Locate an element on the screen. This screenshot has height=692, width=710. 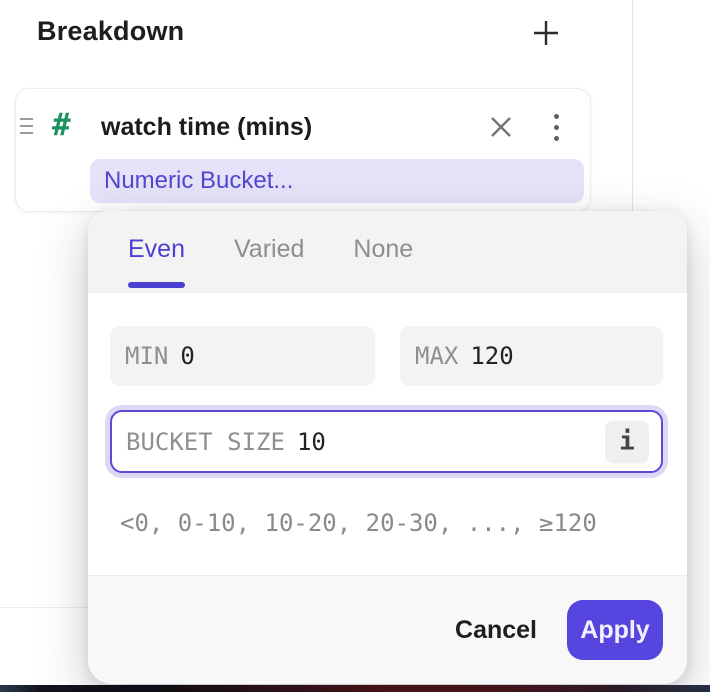
min-label: MIN is located at coordinates (147, 356).